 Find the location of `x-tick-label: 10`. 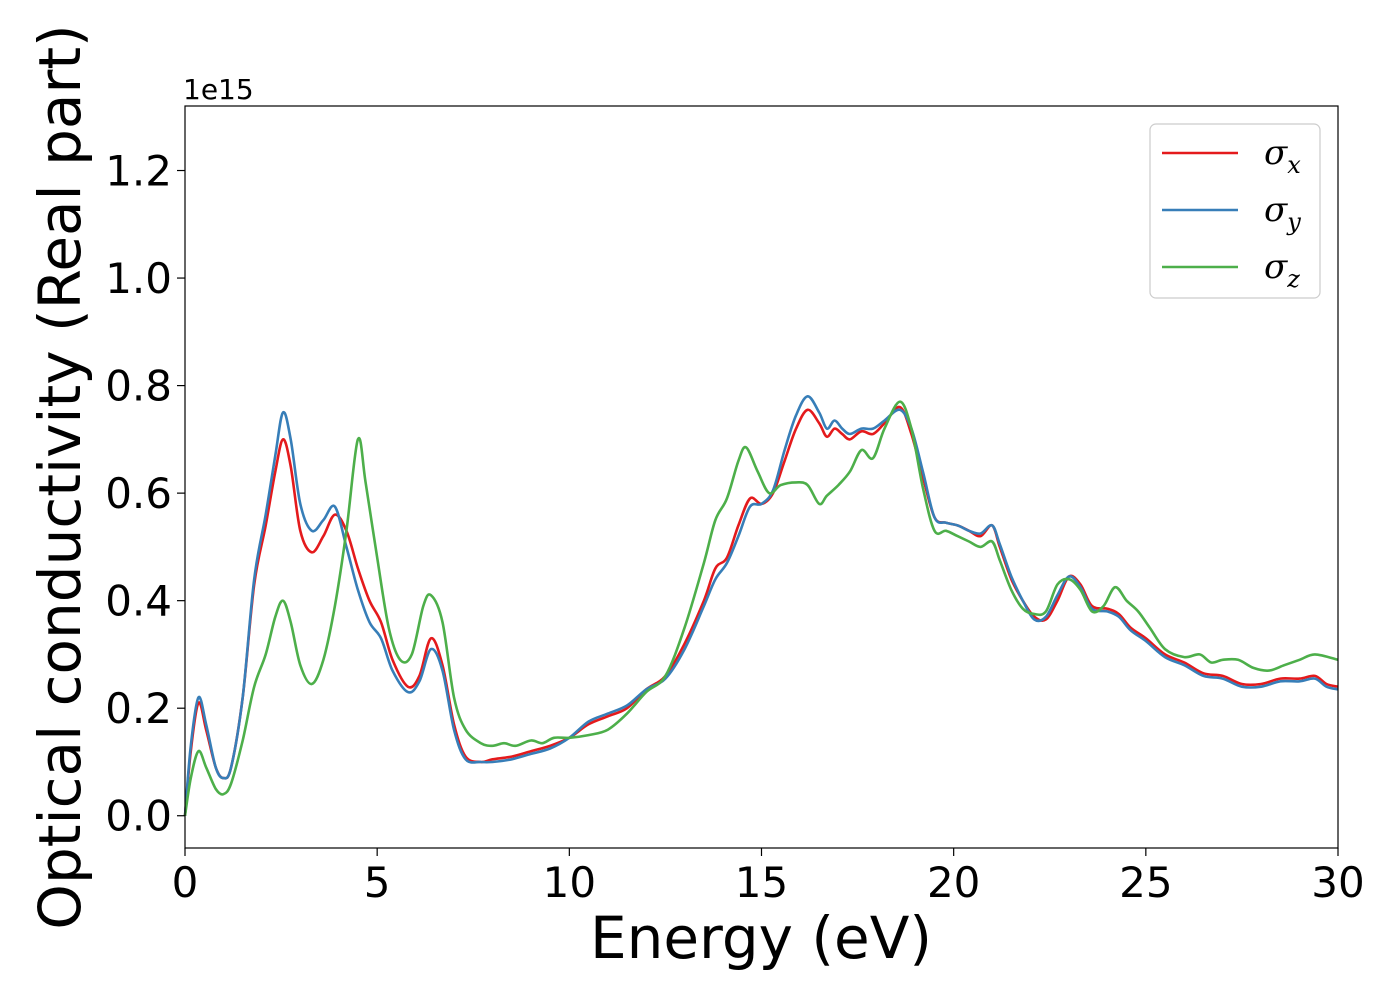

x-tick-label: 10 is located at coordinates (569, 882).